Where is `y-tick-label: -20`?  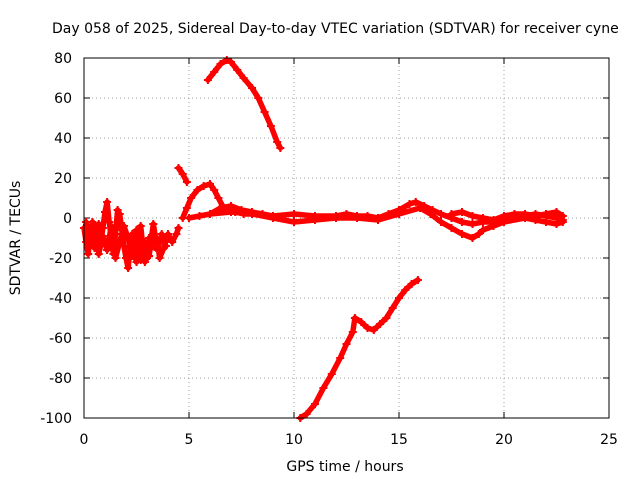 y-tick-label: -20 is located at coordinates (60, 259).